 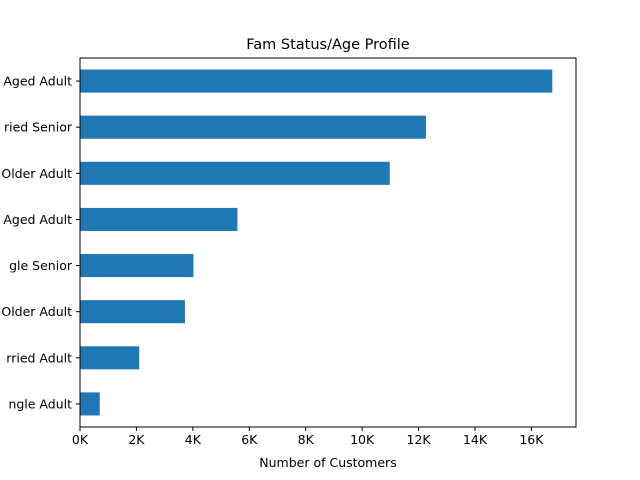 I want to click on y-tick-label: gle Senior, so click(x=41, y=265).